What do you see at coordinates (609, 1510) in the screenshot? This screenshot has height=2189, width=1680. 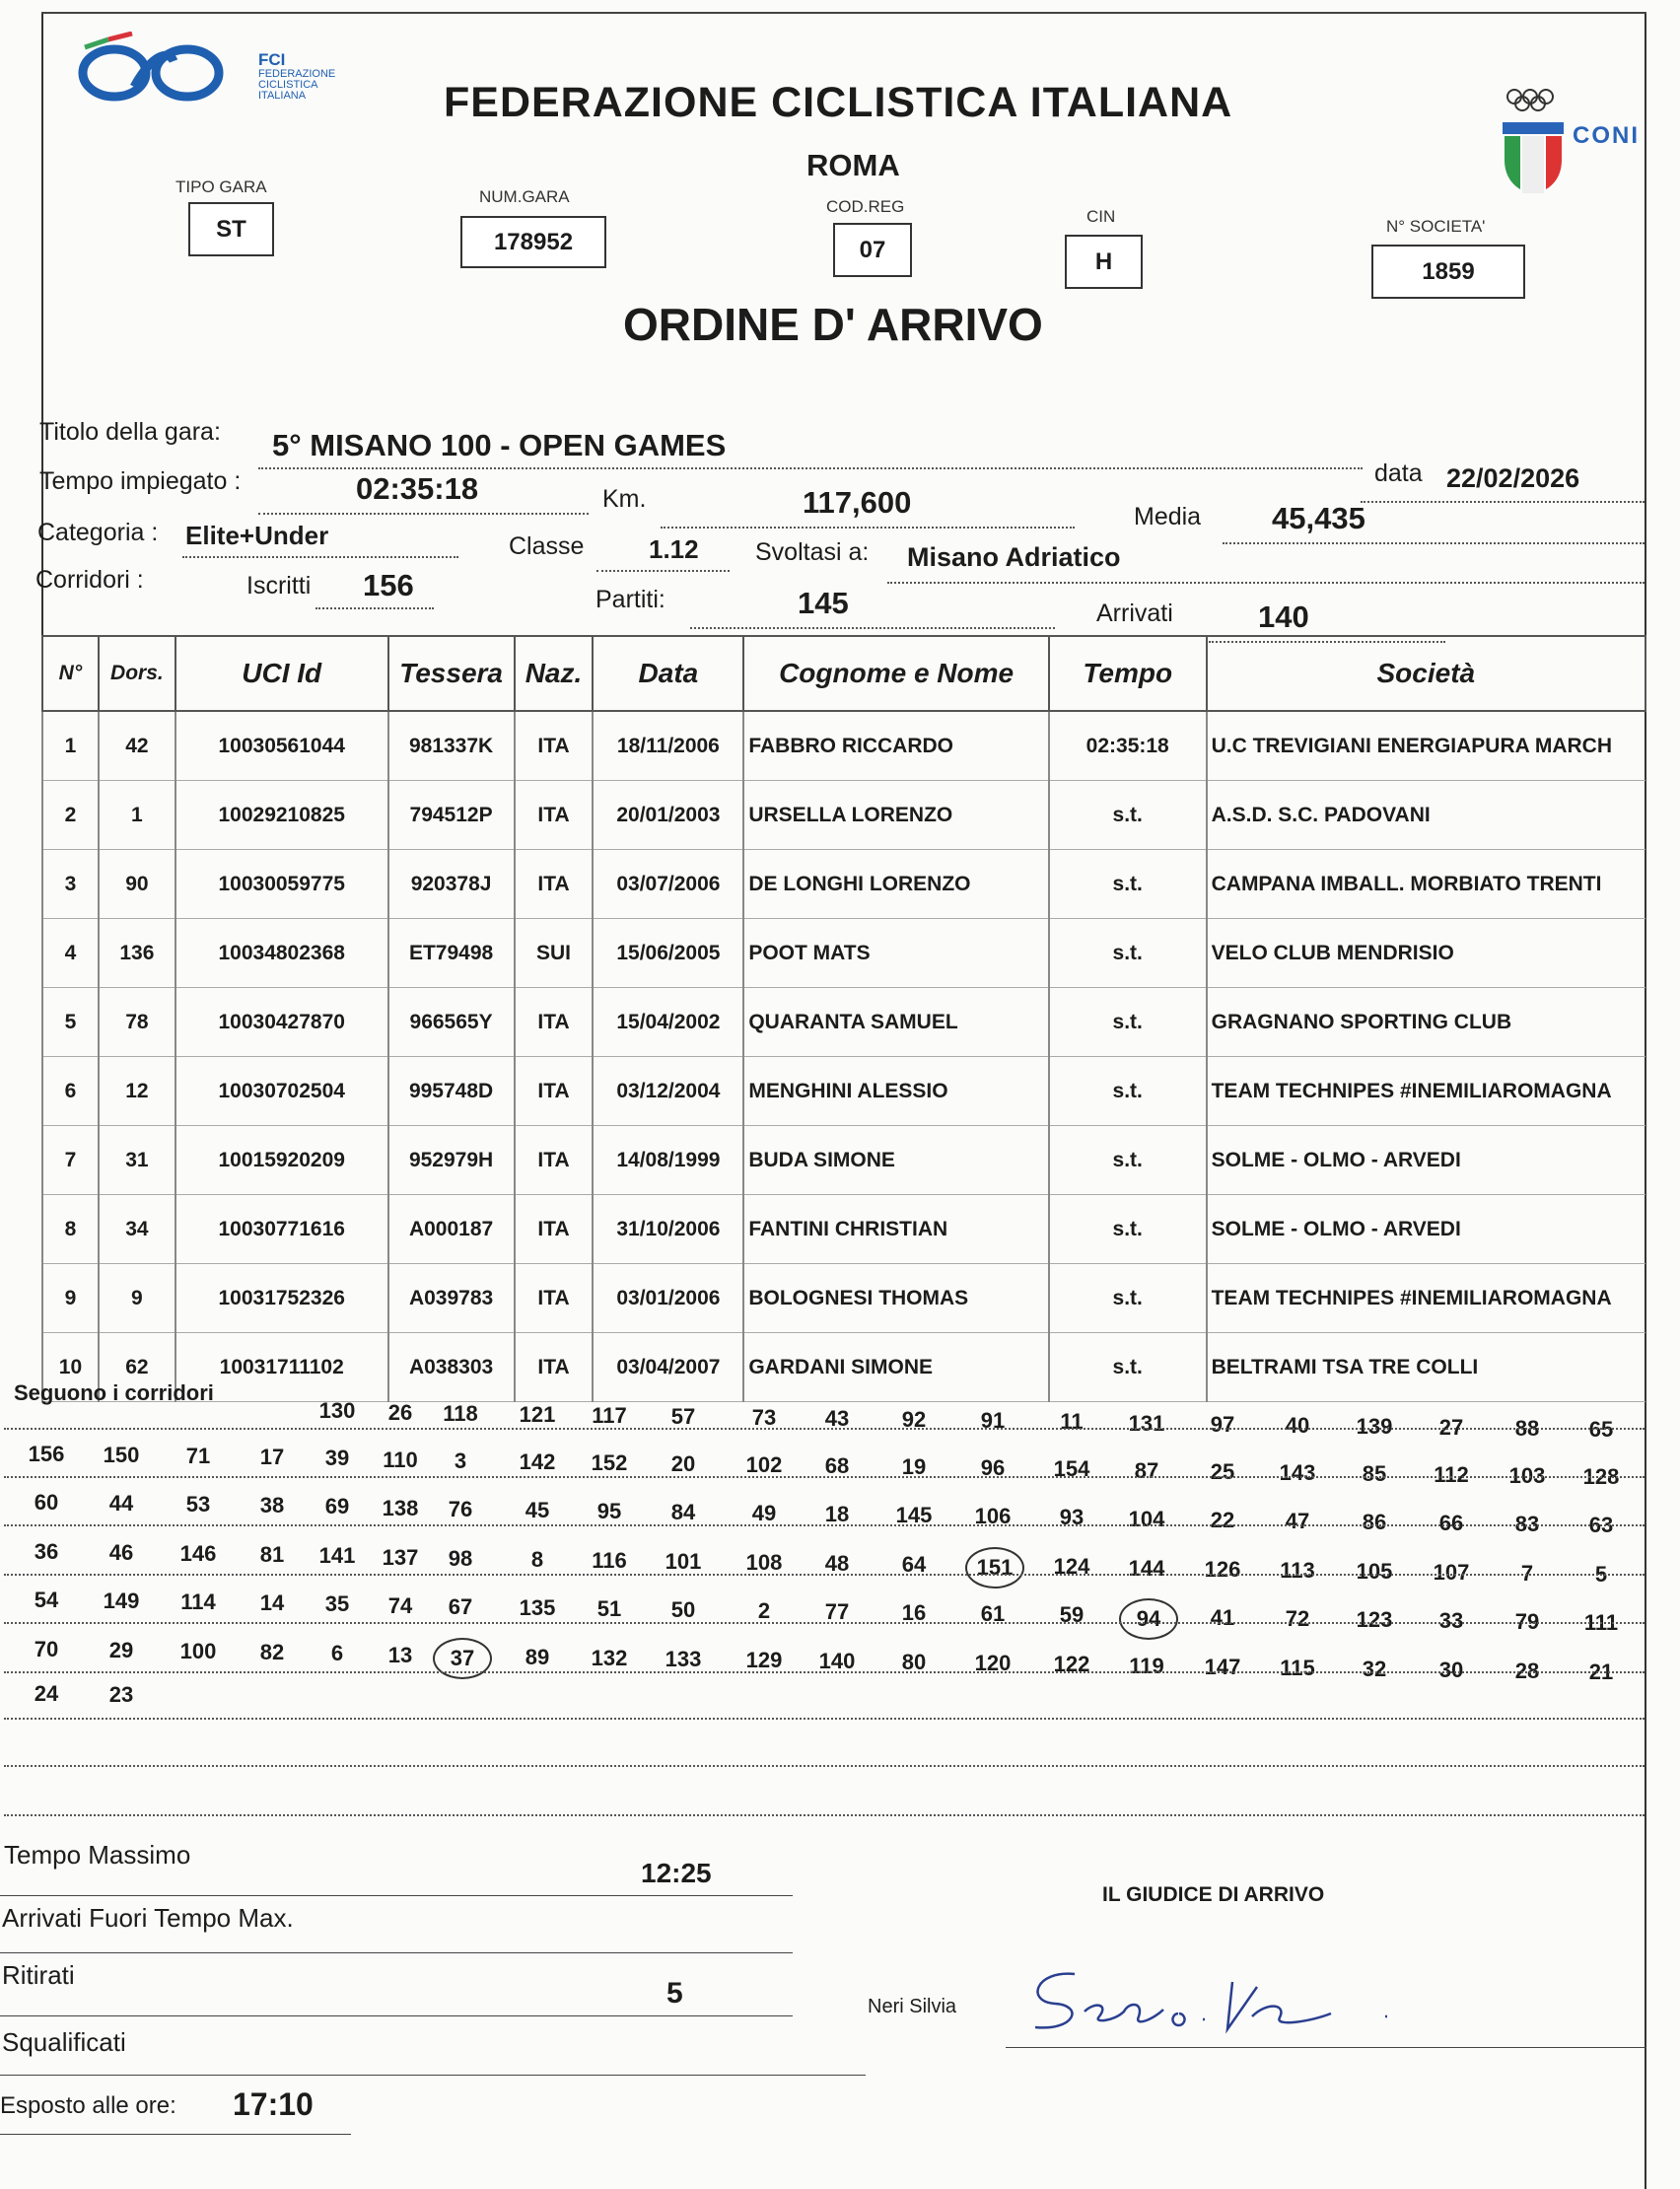 I see `follower-bib: 95` at bounding box center [609, 1510].